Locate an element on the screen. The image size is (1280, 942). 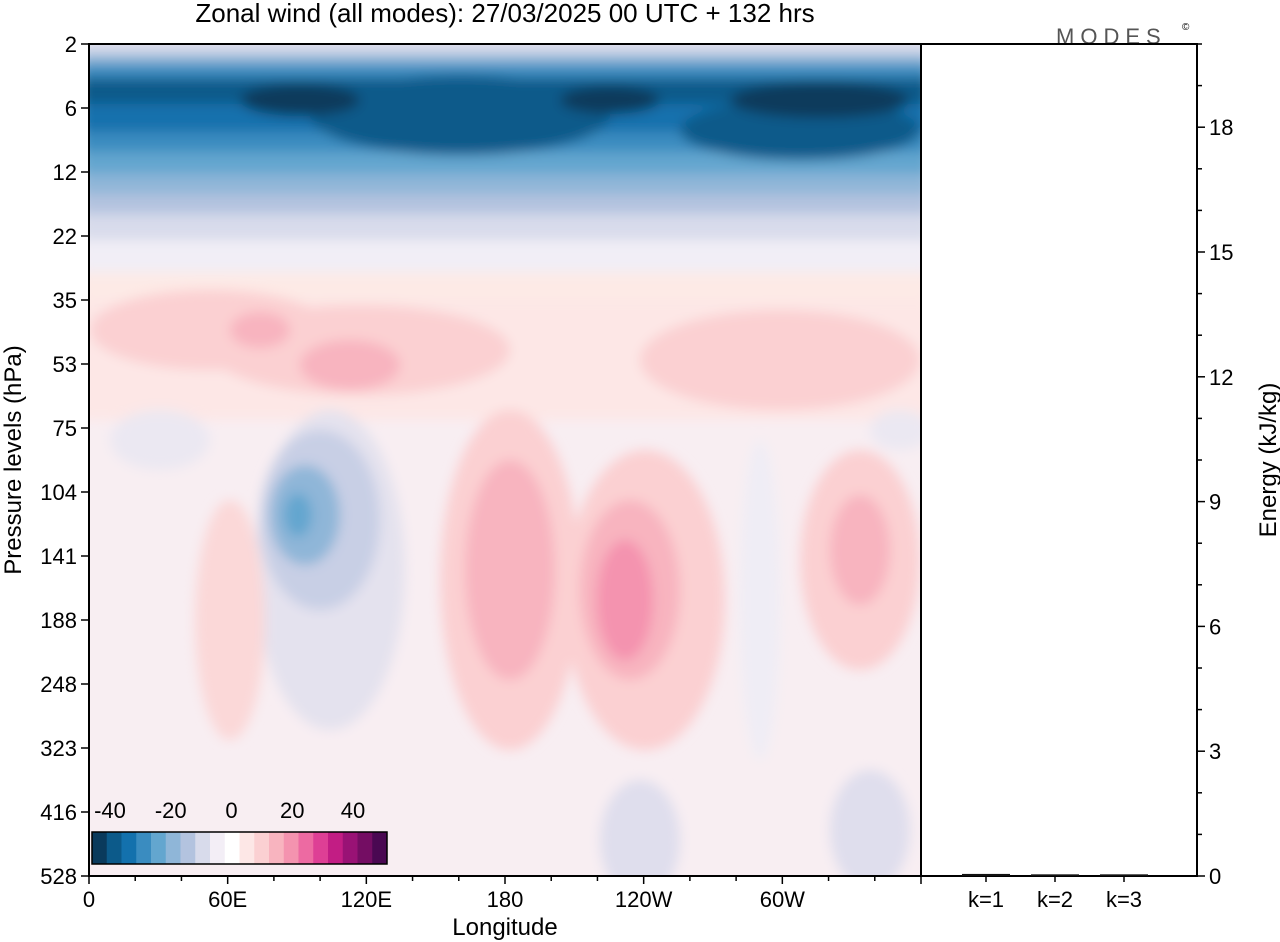
colorbar-cells is located at coordinates (240, 848).